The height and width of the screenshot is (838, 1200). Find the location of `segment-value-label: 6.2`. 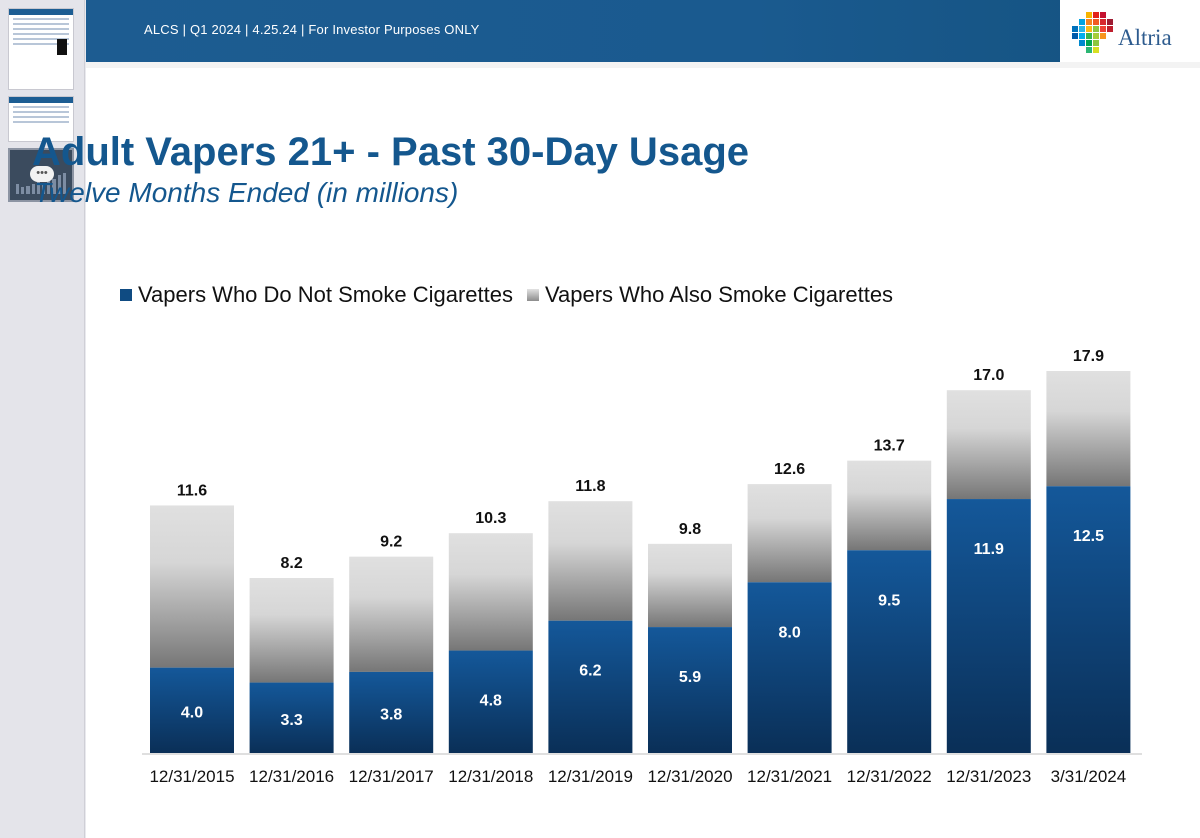

segment-value-label: 6.2 is located at coordinates (590, 671).